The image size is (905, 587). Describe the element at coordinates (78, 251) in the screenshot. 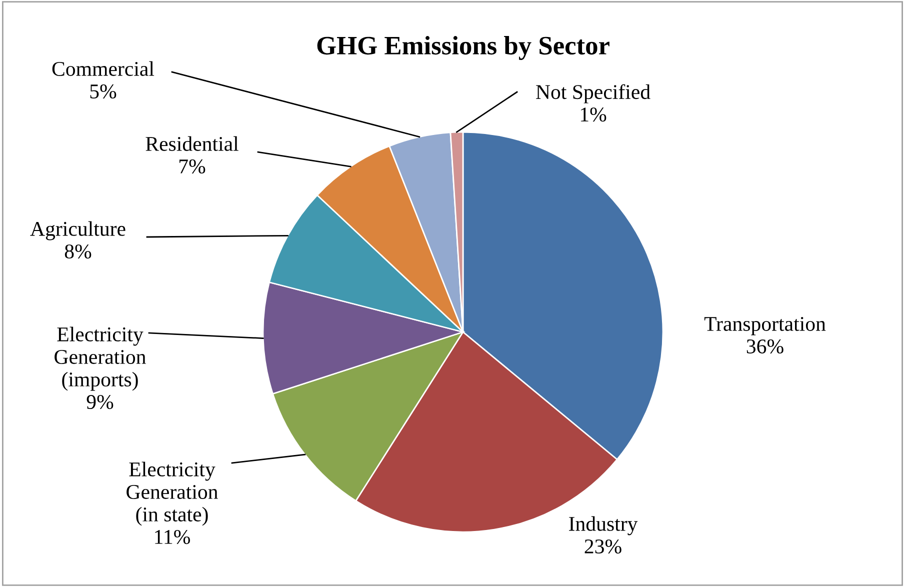

I see `data-label: 8%` at that location.